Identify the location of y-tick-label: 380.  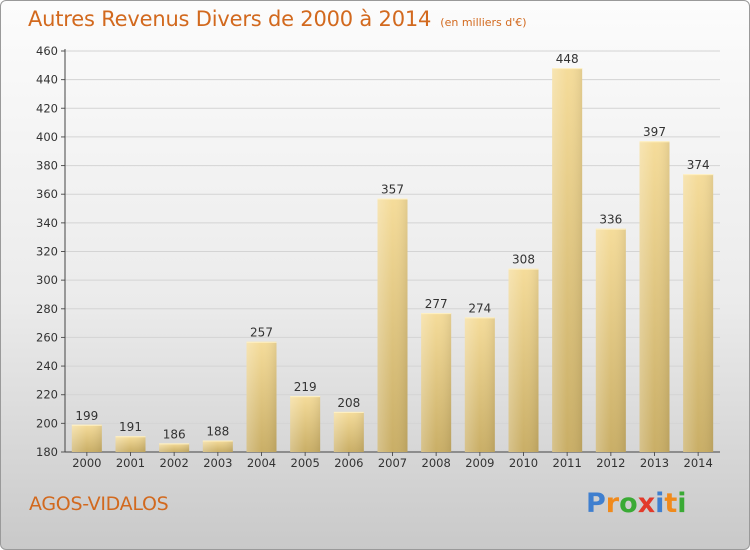
(47, 166).